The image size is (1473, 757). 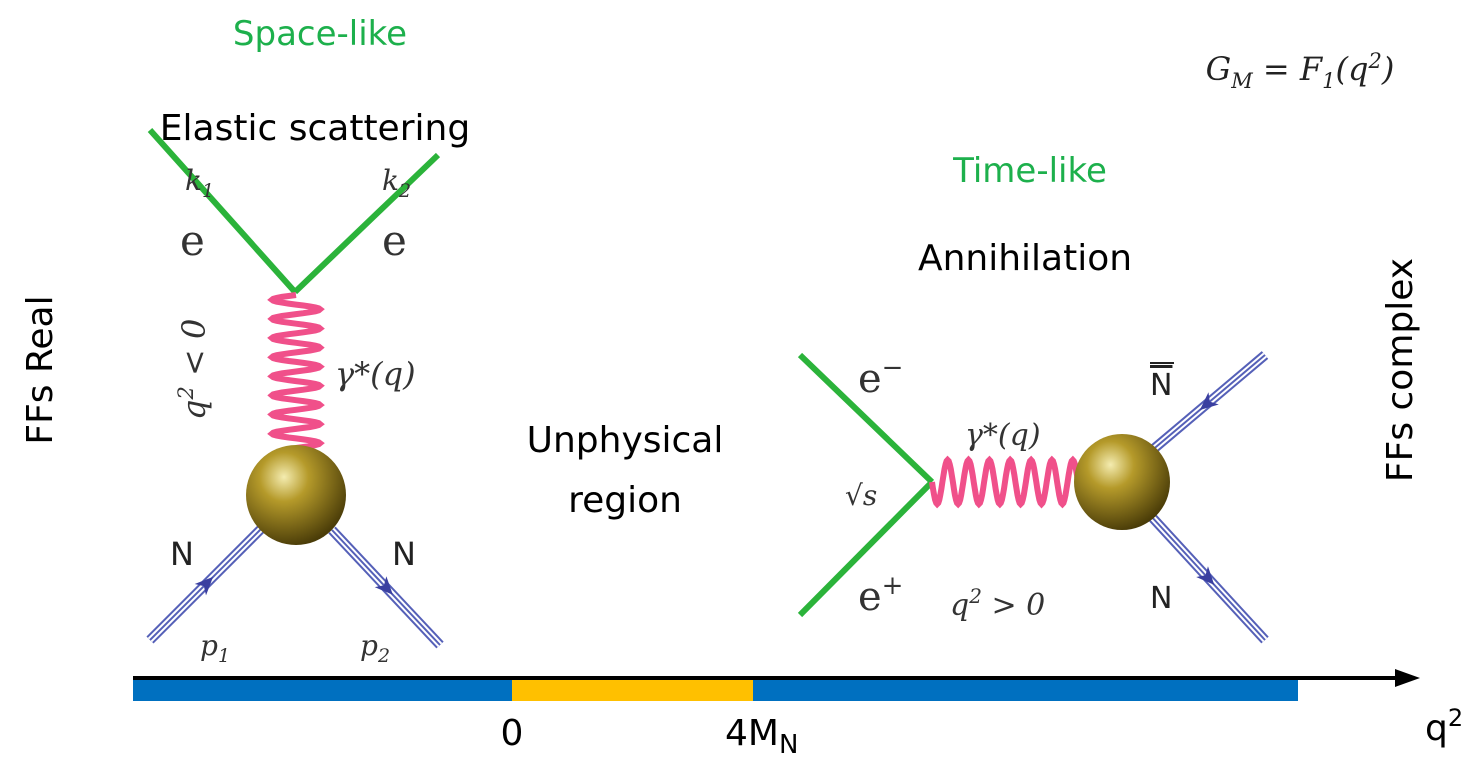 I want to click on unphysical-label: region, so click(x=625, y=500).